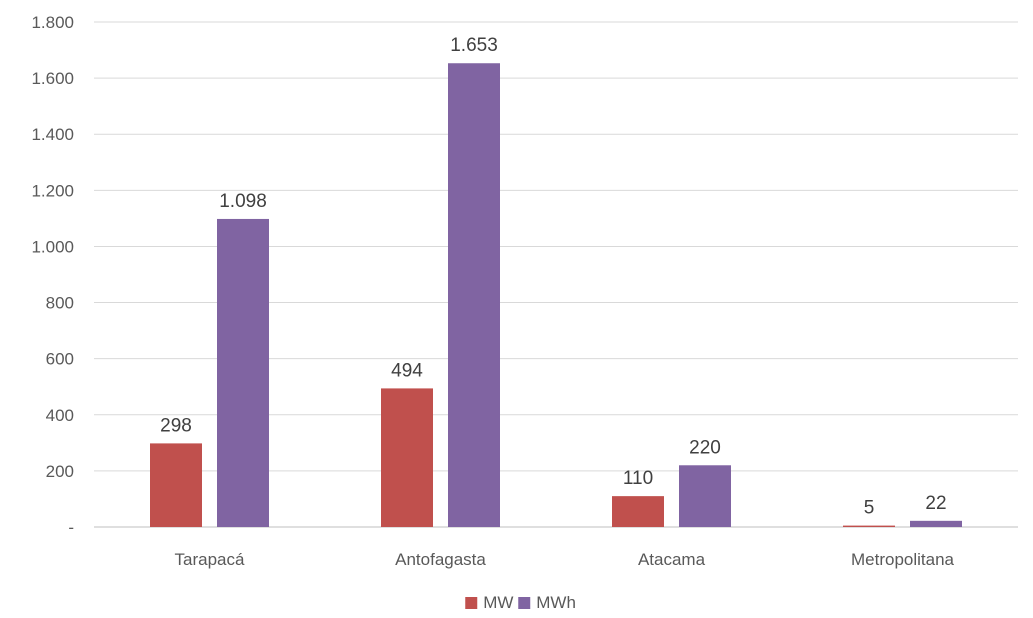  Describe the element at coordinates (52, 78) in the screenshot. I see `y-tick-label: 1.600` at that location.